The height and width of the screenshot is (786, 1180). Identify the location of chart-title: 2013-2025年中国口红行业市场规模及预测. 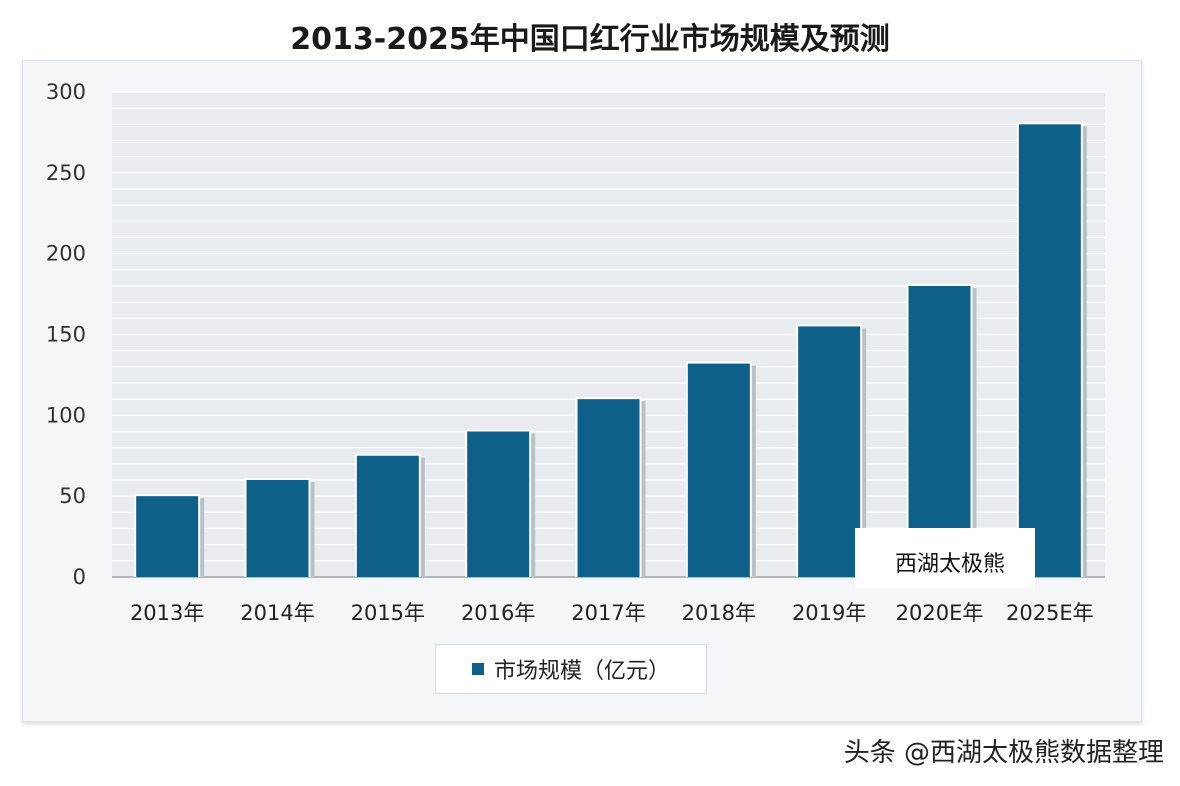
(590, 39).